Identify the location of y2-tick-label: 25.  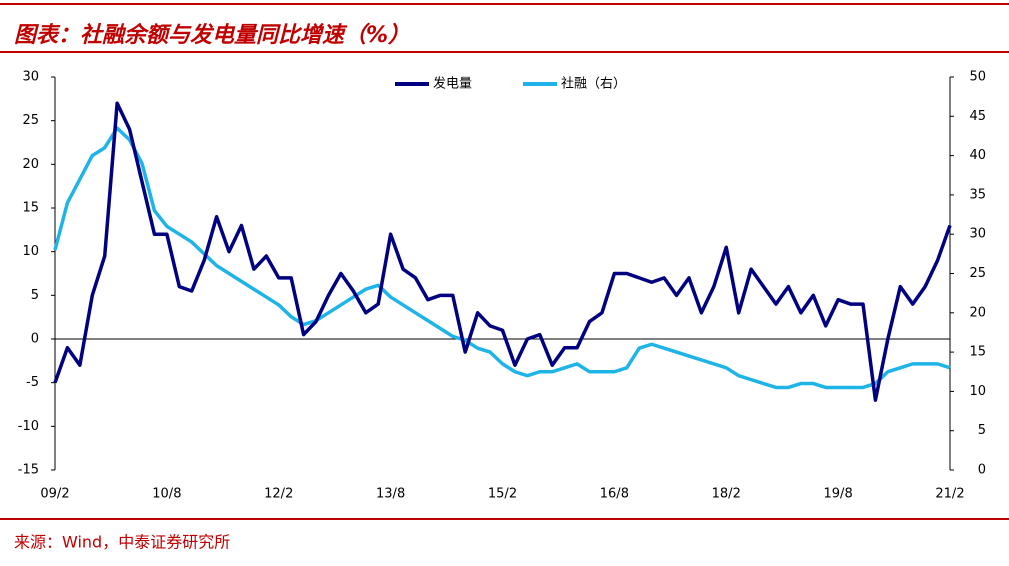
(977, 273).